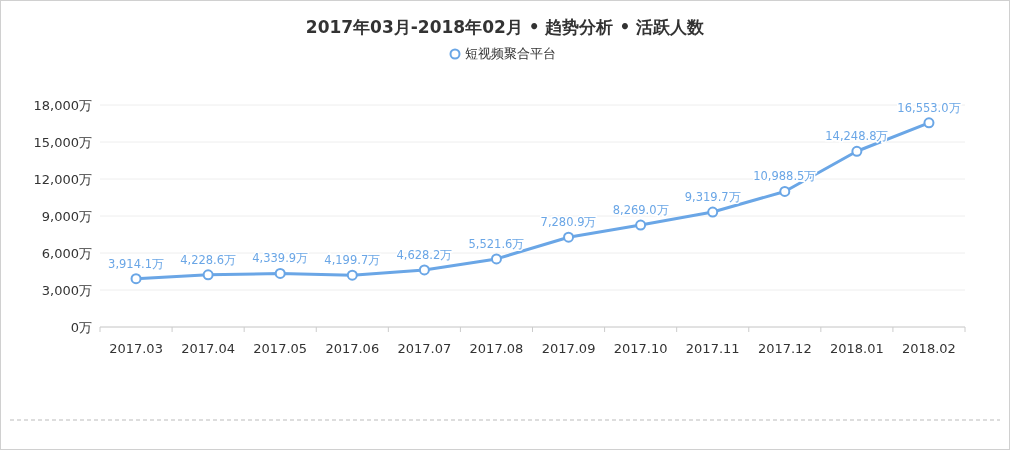  Describe the element at coordinates (510, 53) in the screenshot. I see `legend-label: 短视频聚合平台` at that location.